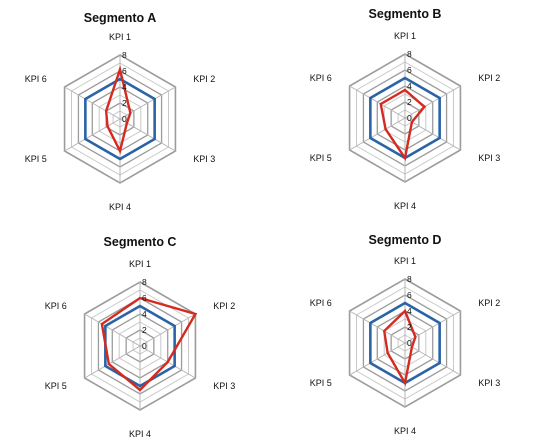 The image size is (545, 442). What do you see at coordinates (405, 14) in the screenshot?
I see `chart-title: Segmento B` at bounding box center [405, 14].